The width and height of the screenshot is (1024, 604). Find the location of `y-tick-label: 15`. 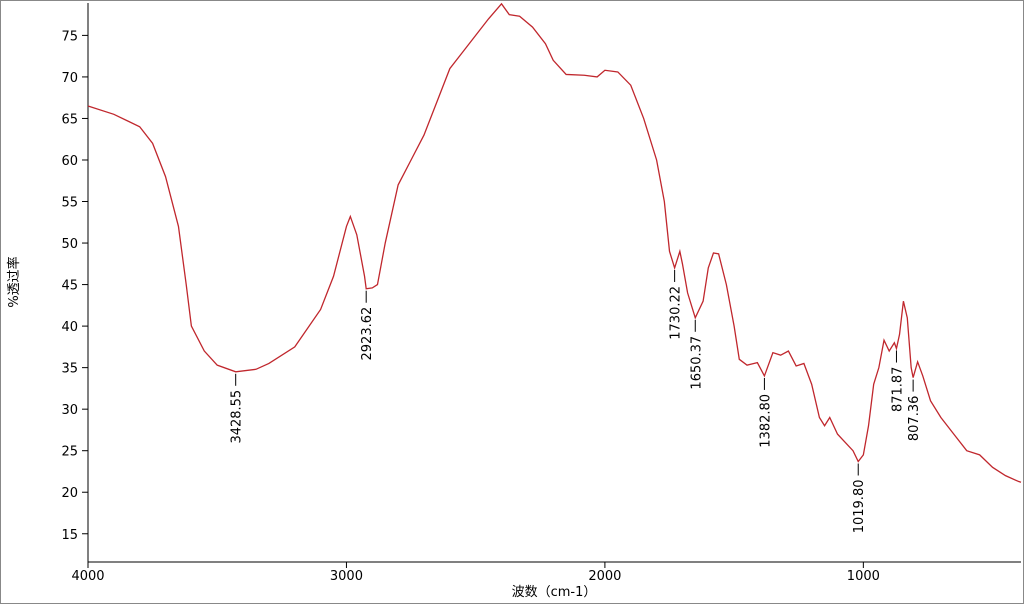

y-tick-label: 15 is located at coordinates (69, 535).